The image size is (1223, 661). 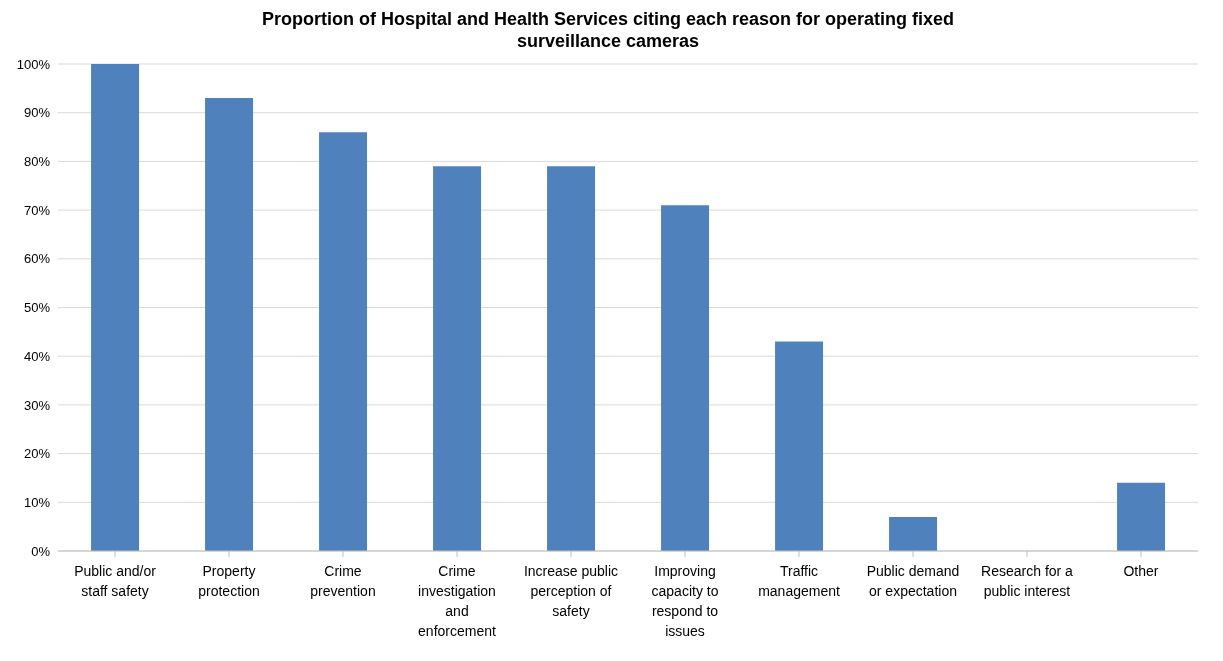 What do you see at coordinates (37, 113) in the screenshot?
I see `y-tick-label: 90%` at bounding box center [37, 113].